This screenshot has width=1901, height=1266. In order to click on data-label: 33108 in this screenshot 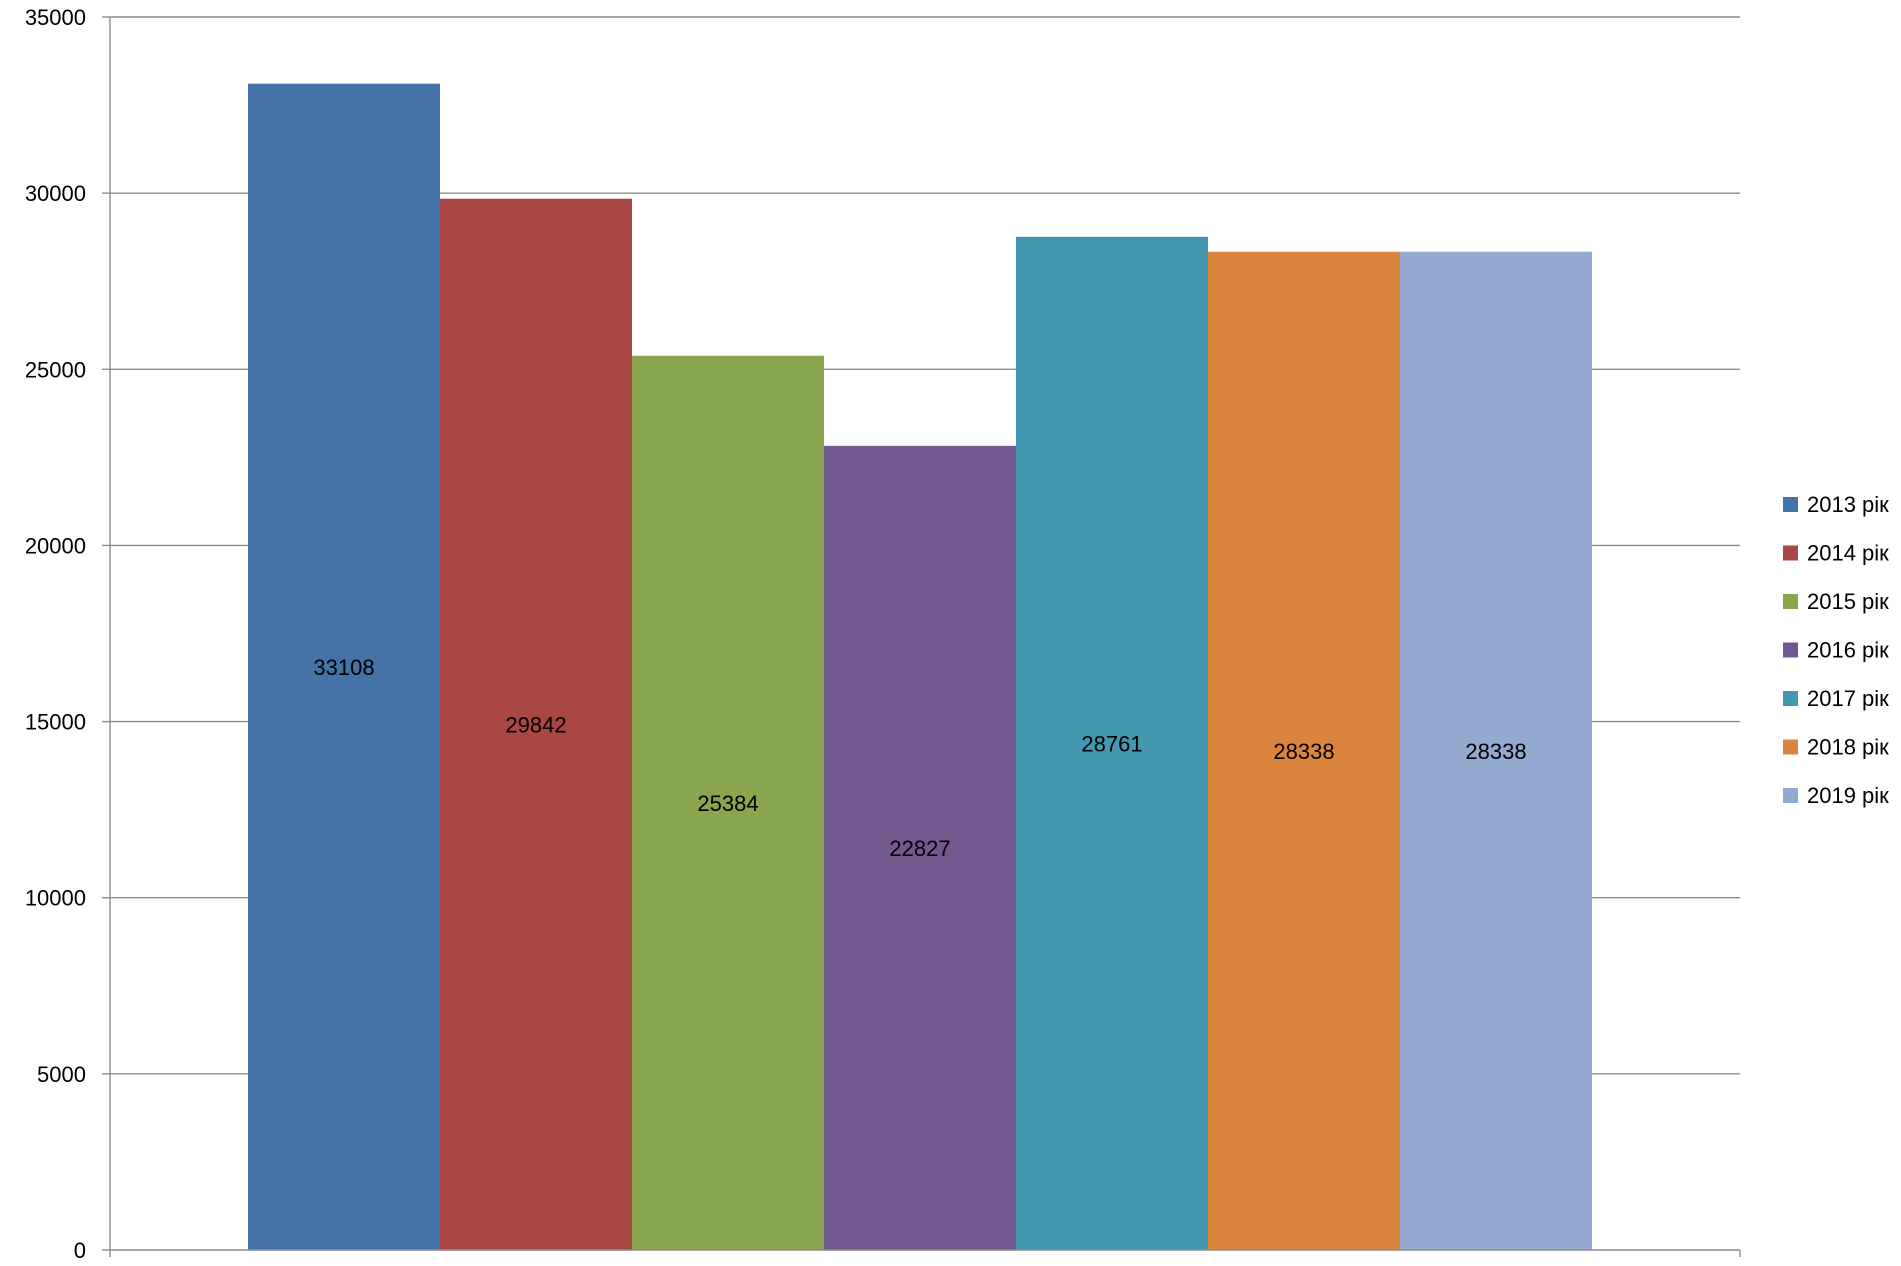, I will do `click(343, 667)`.